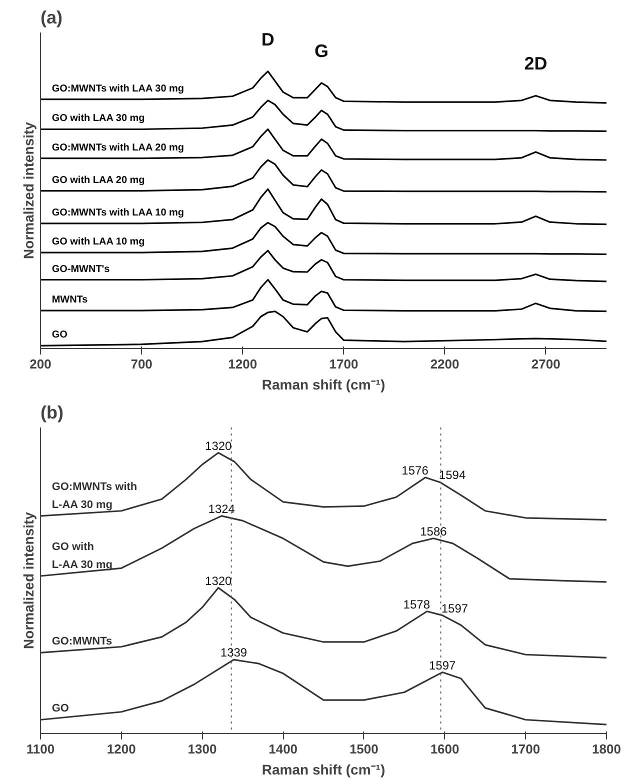 The image size is (638, 784). Describe the element at coordinates (321, 50) in the screenshot. I see `annotation: G` at that location.